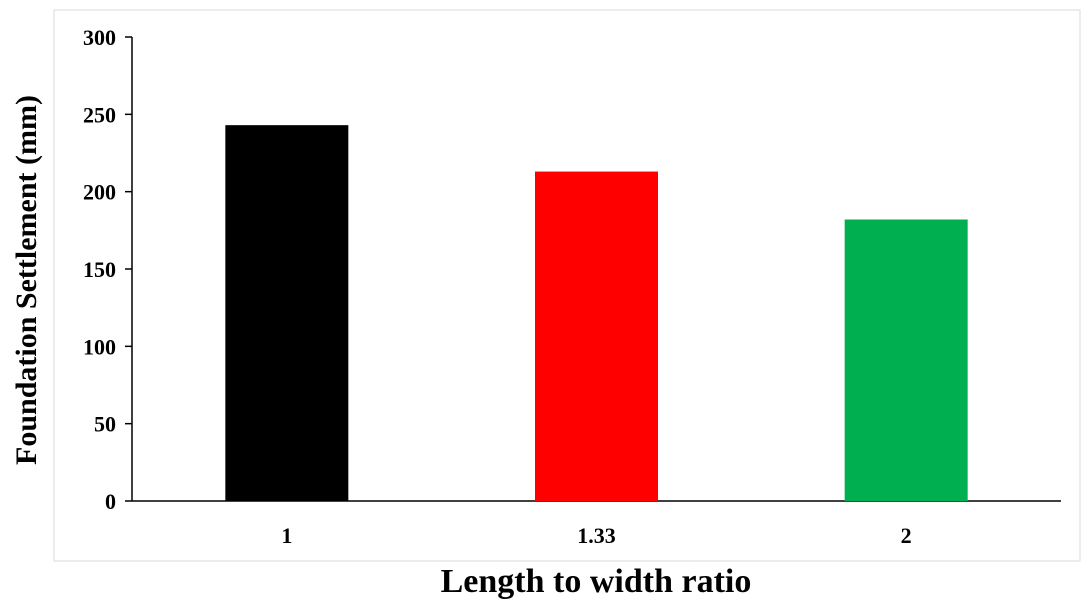 The height and width of the screenshot is (608, 1081). Describe the element at coordinates (99, 37) in the screenshot. I see `y-tick-label: 300` at that location.